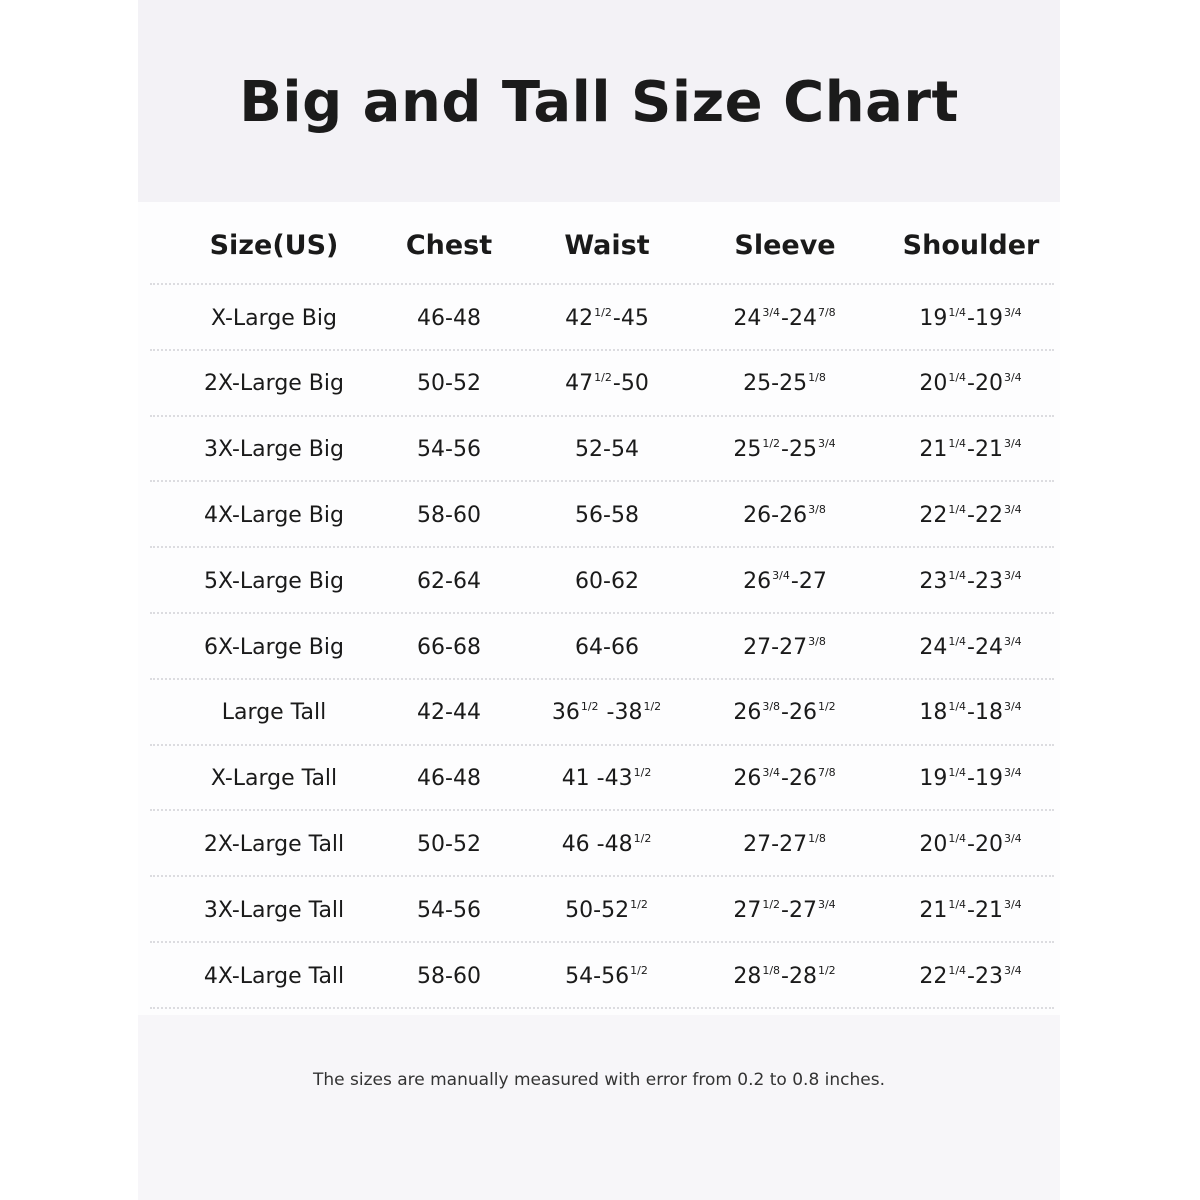 This screenshot has width=1200, height=1200. I want to click on cell-shoulder: 221/4-233/4, so click(970, 976).